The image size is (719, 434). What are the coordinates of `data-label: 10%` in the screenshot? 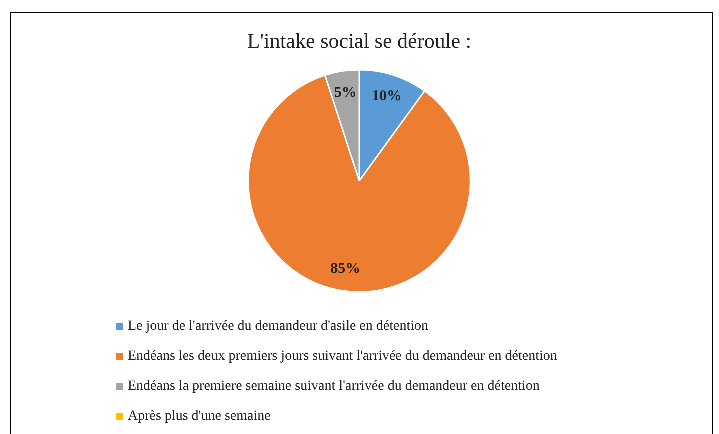 It's located at (387, 96).